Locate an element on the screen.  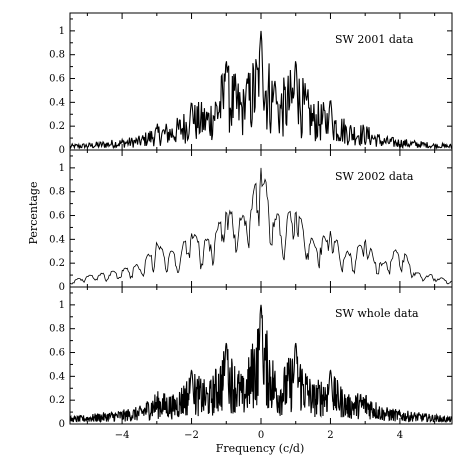
panel-title: SW whole data is located at coordinates (377, 313).